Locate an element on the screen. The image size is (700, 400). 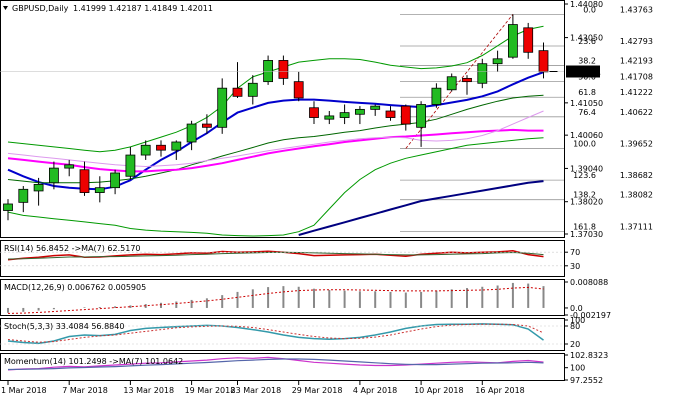
fib-level-label: 161.8 is located at coordinates (584, 226).